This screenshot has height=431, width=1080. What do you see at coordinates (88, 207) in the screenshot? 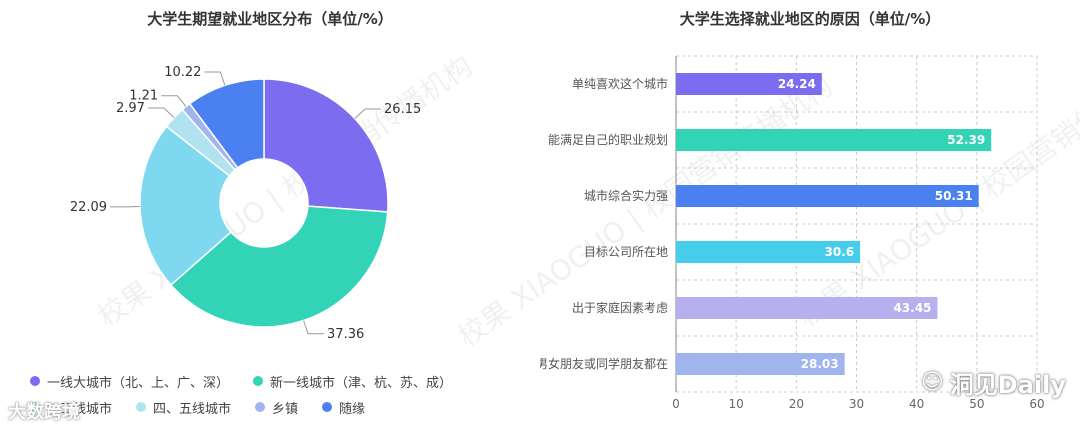
I see `data-label: 22.09` at bounding box center [88, 207].